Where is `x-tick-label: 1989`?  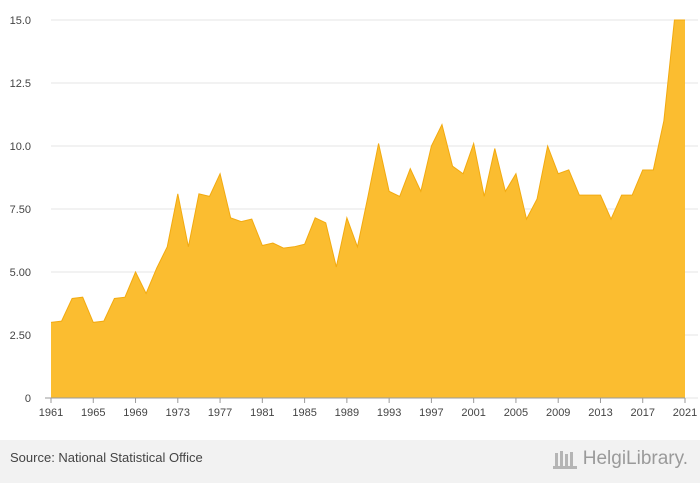 x-tick-label: 1989 is located at coordinates (347, 413).